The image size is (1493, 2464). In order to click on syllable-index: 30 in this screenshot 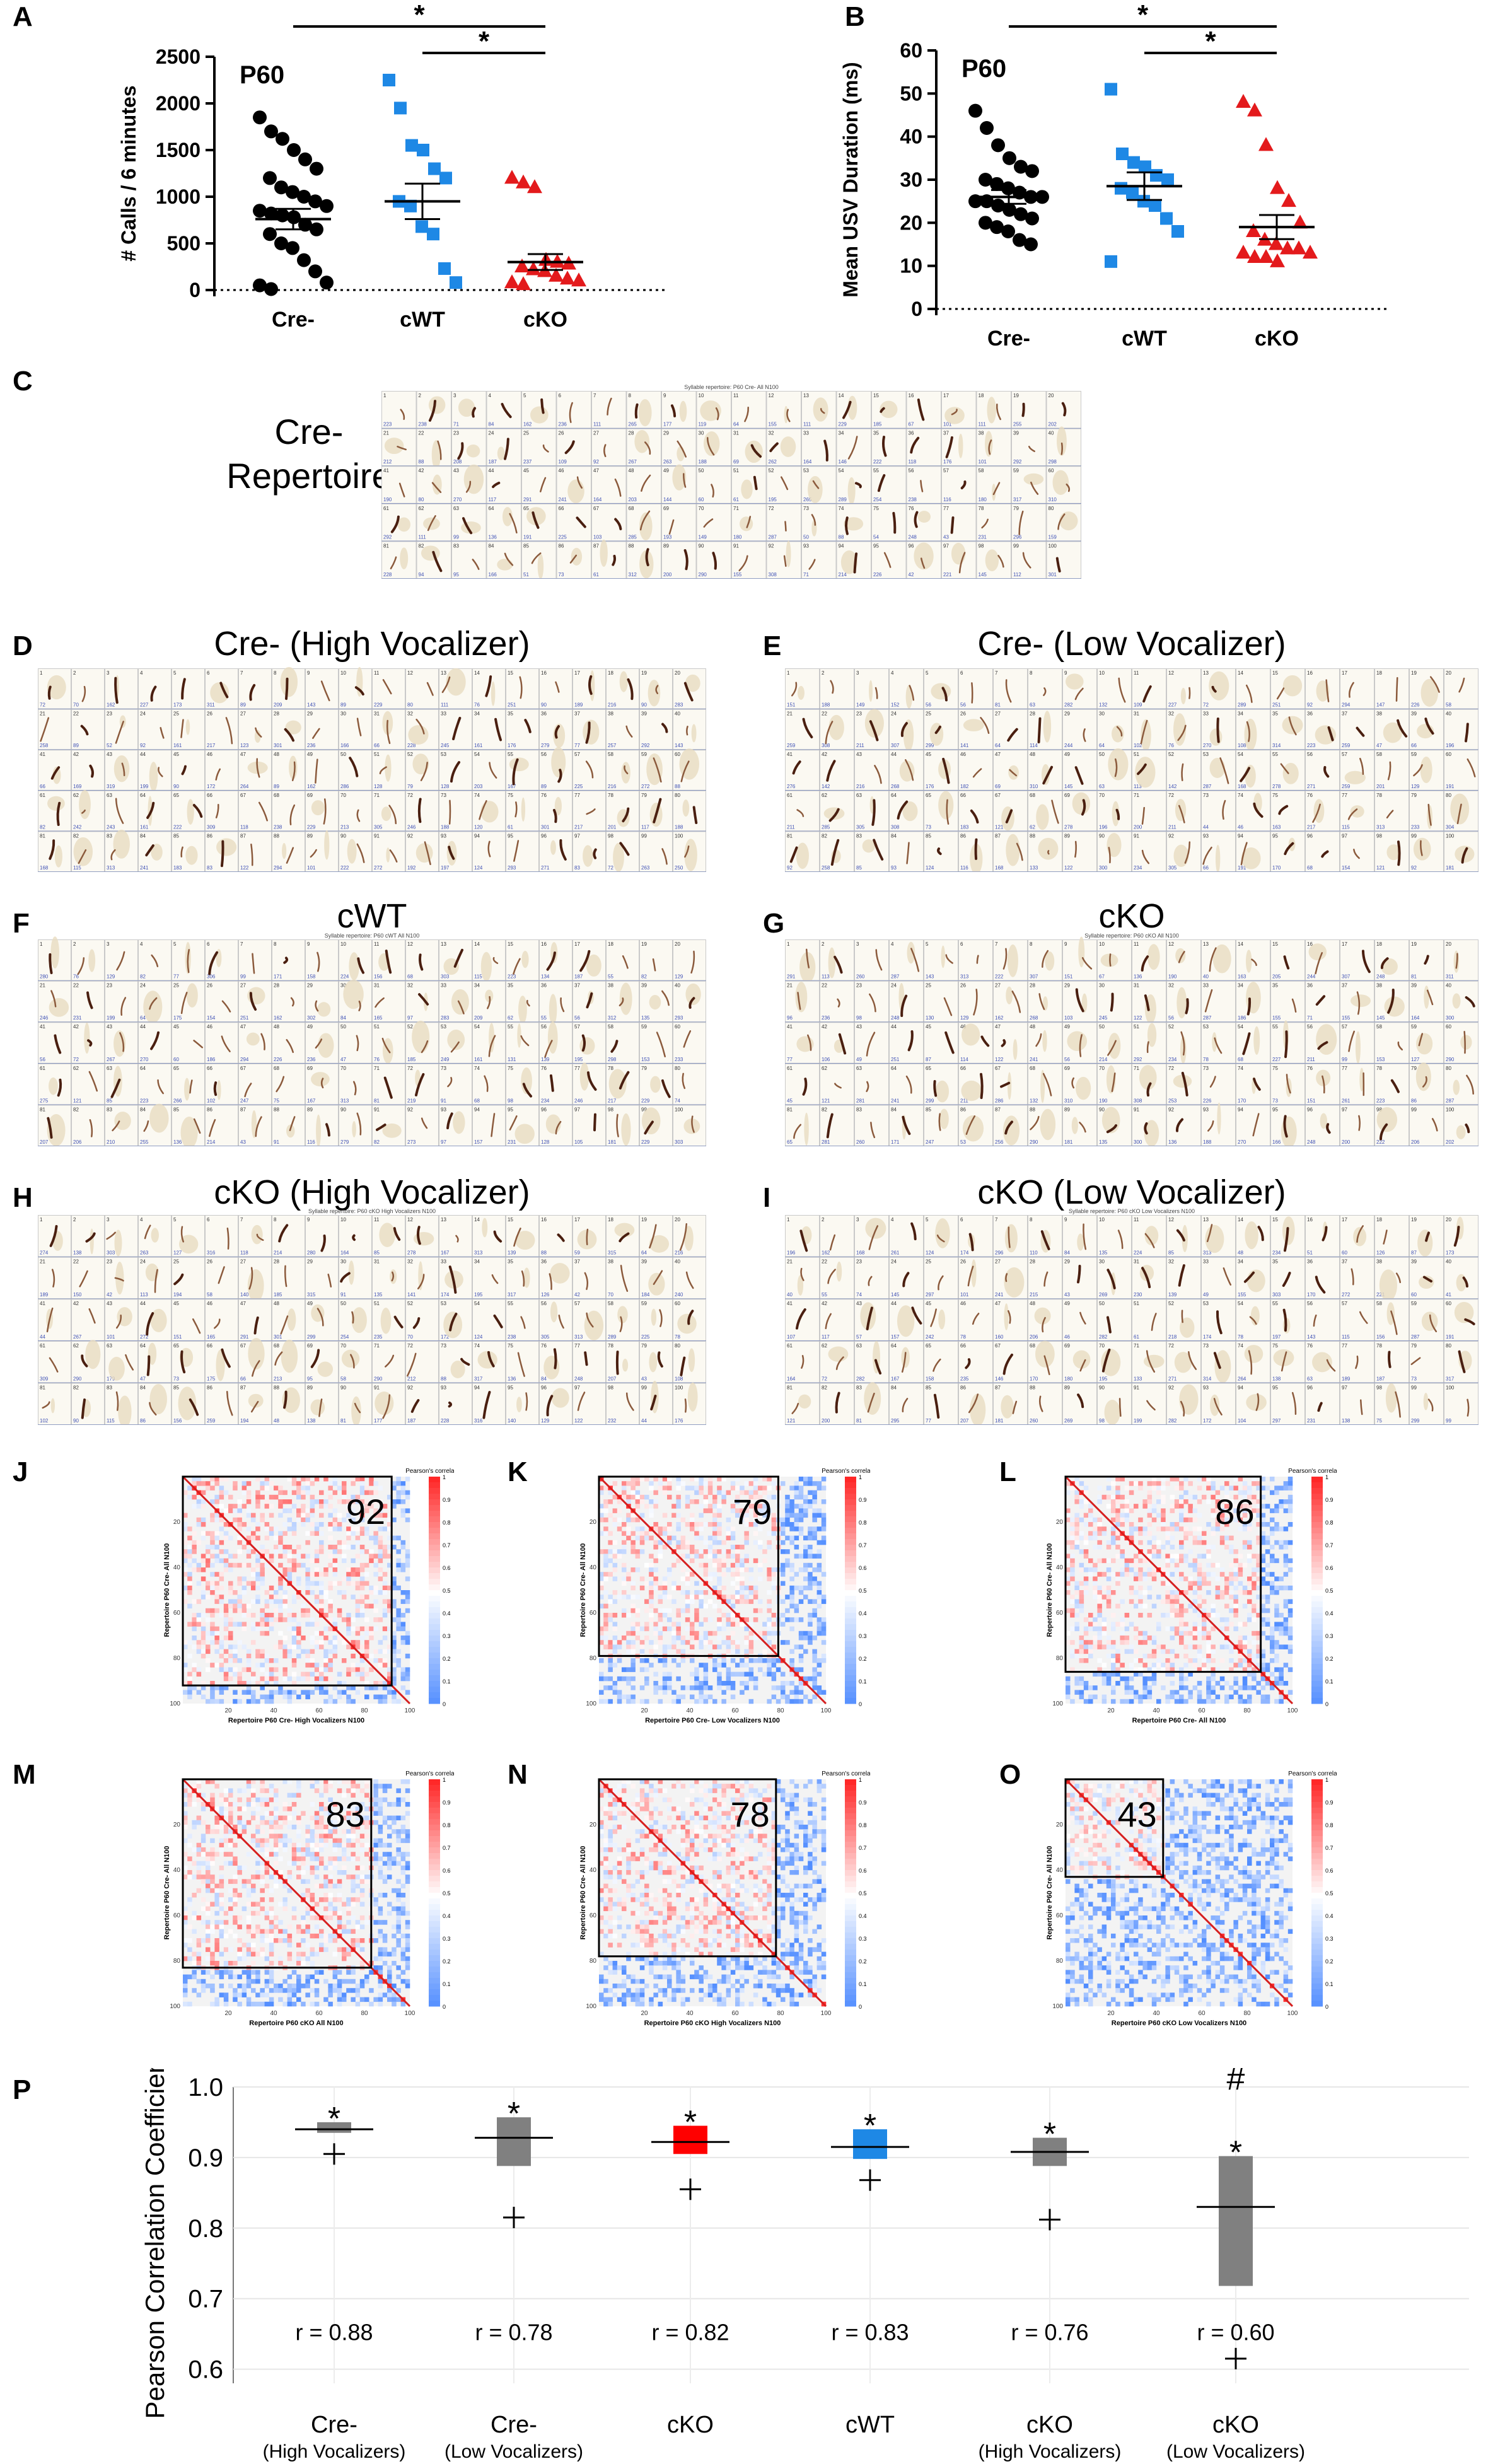, I will do `click(343, 1262)`.